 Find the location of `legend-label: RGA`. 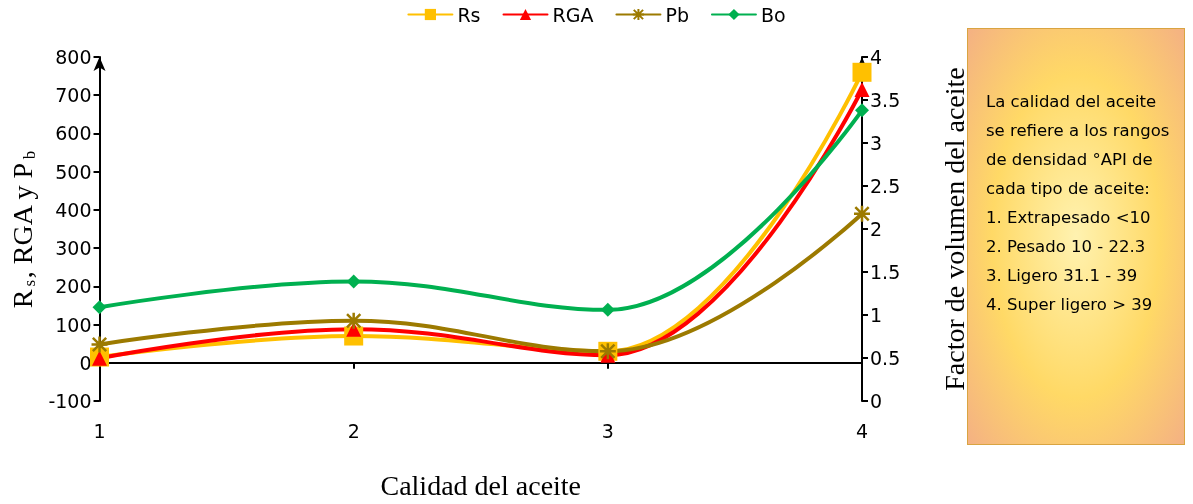

legend-label: RGA is located at coordinates (573, 14).